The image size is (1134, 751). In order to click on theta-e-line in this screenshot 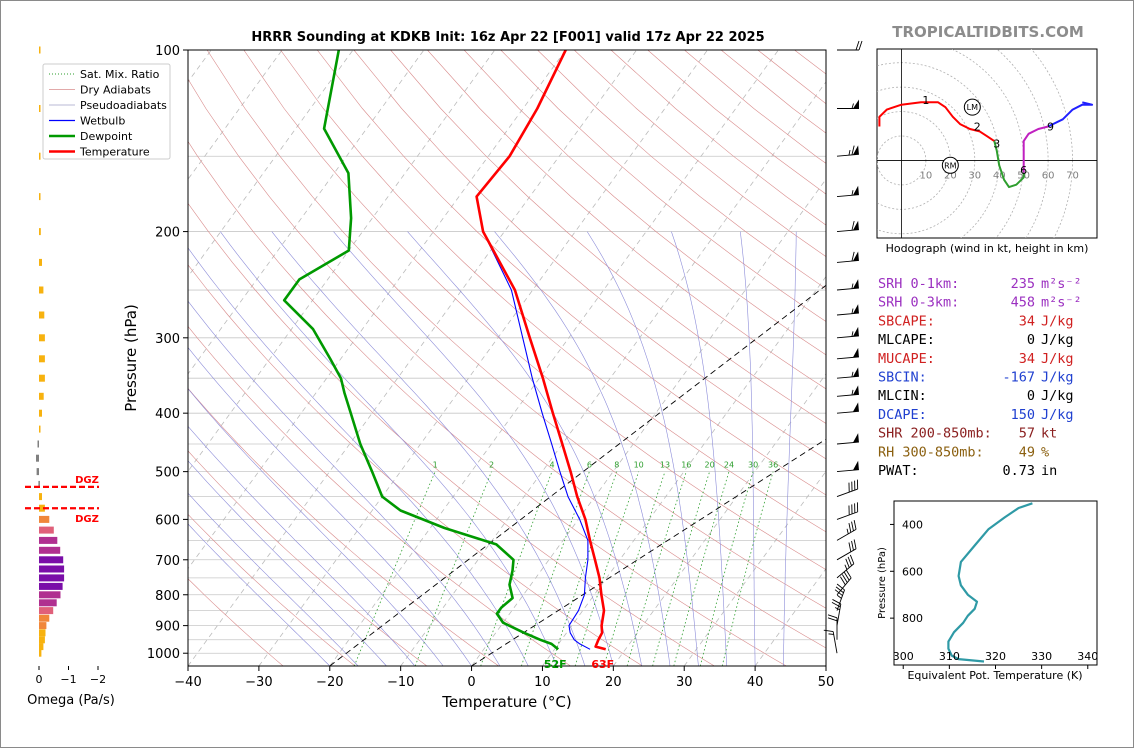, I will do `click(990, 582)`.